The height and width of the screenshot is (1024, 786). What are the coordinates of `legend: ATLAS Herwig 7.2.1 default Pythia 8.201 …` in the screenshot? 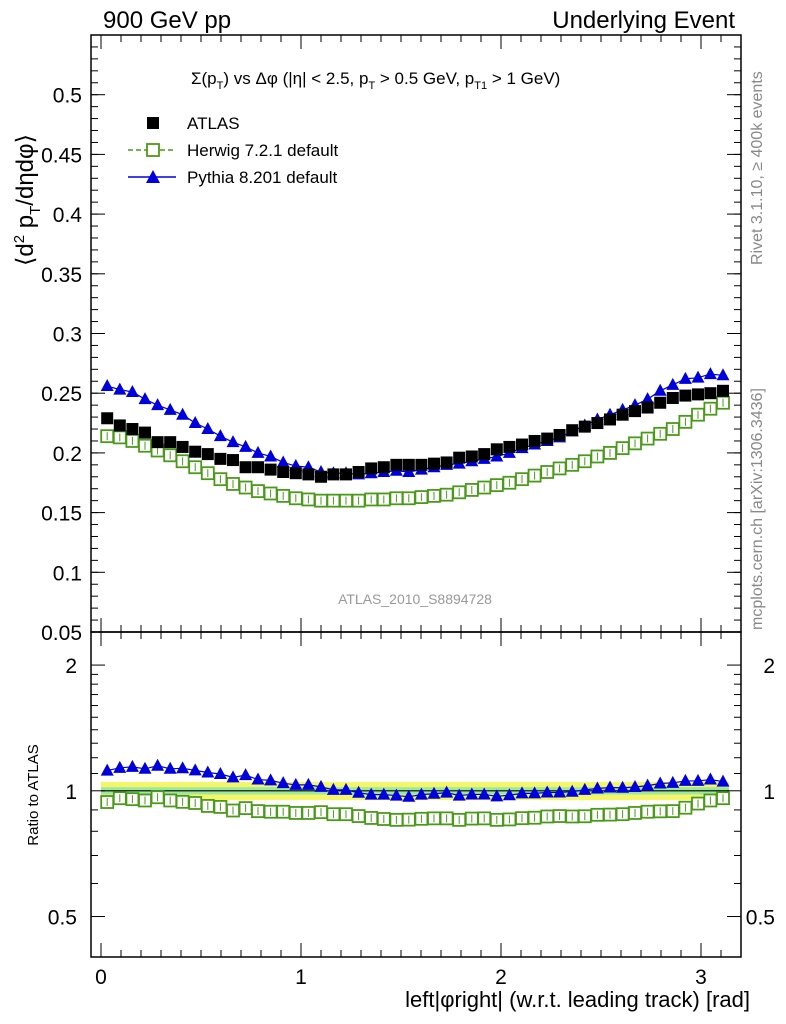 It's located at (233, 150).